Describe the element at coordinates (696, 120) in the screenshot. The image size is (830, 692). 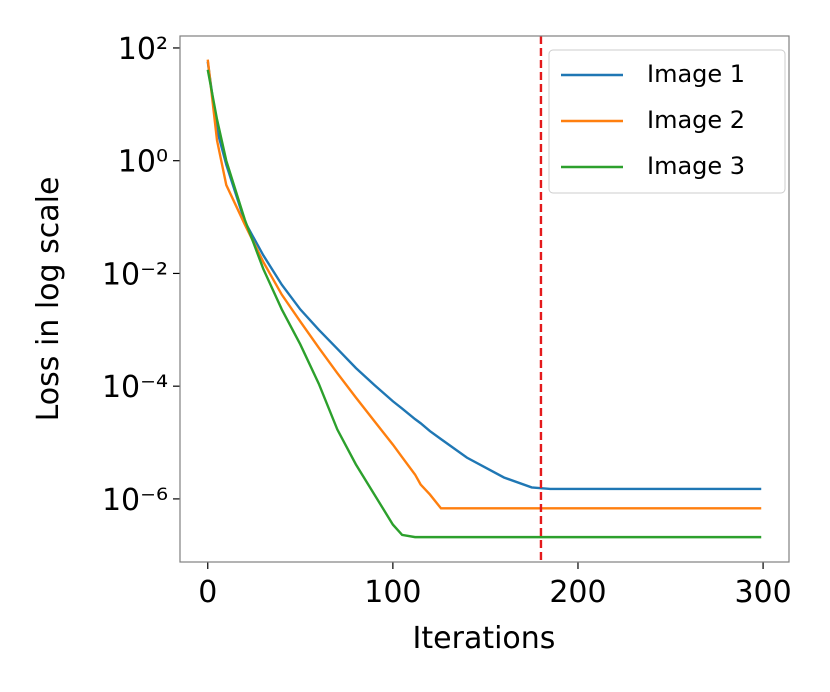
I see `legend-label: Image 2` at that location.